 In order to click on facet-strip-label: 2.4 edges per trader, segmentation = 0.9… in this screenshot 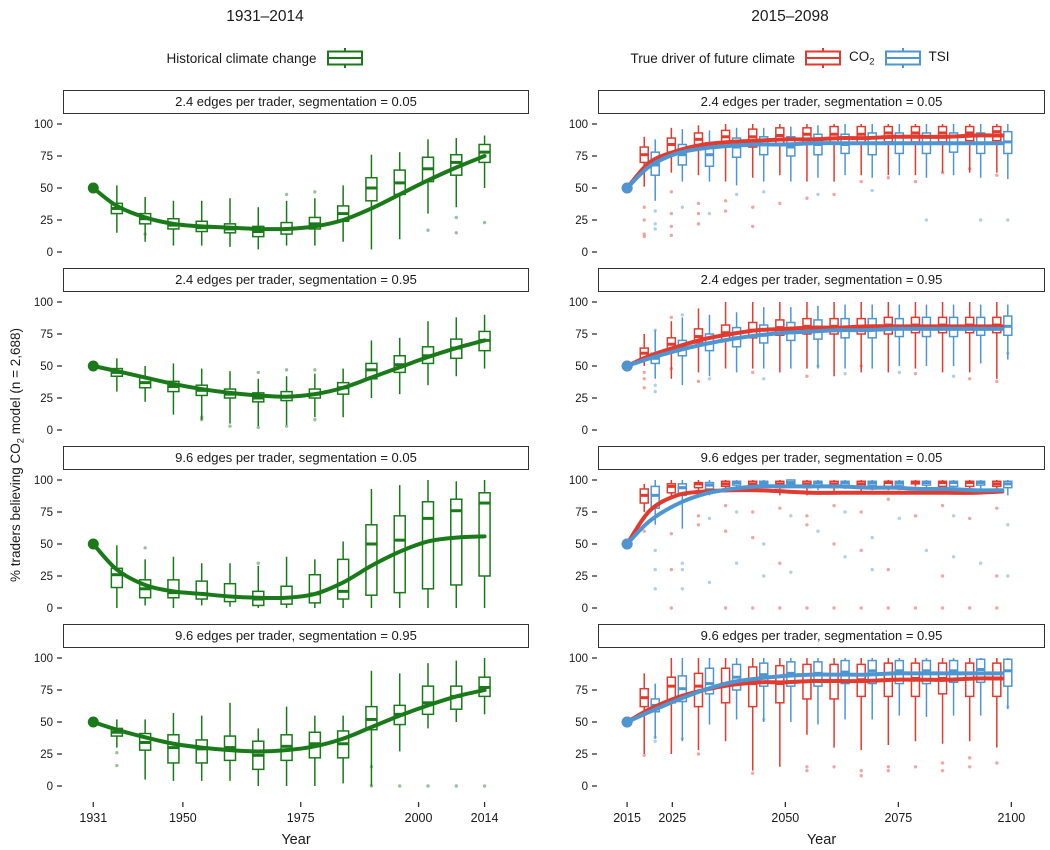, I will do `click(296, 280)`.